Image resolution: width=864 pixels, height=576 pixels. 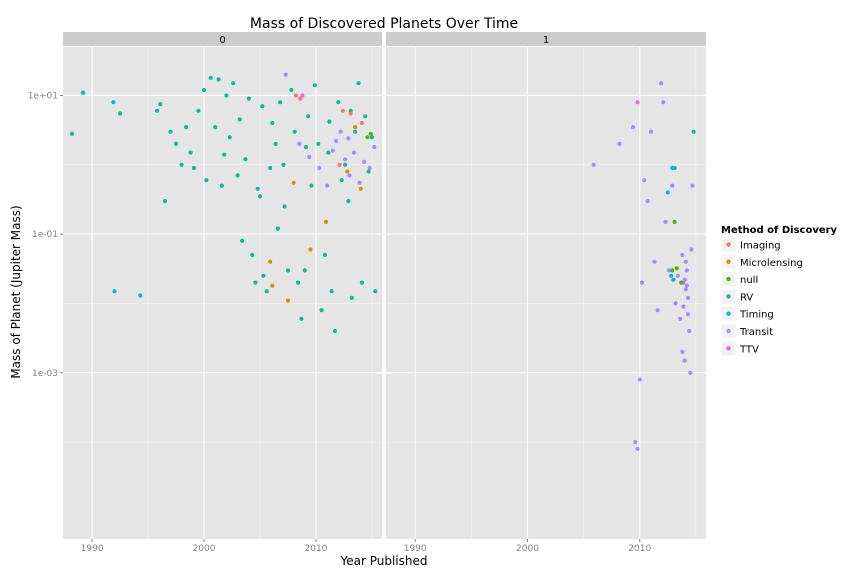 What do you see at coordinates (302, 95) in the screenshot?
I see `data-point-ttv` at bounding box center [302, 95].